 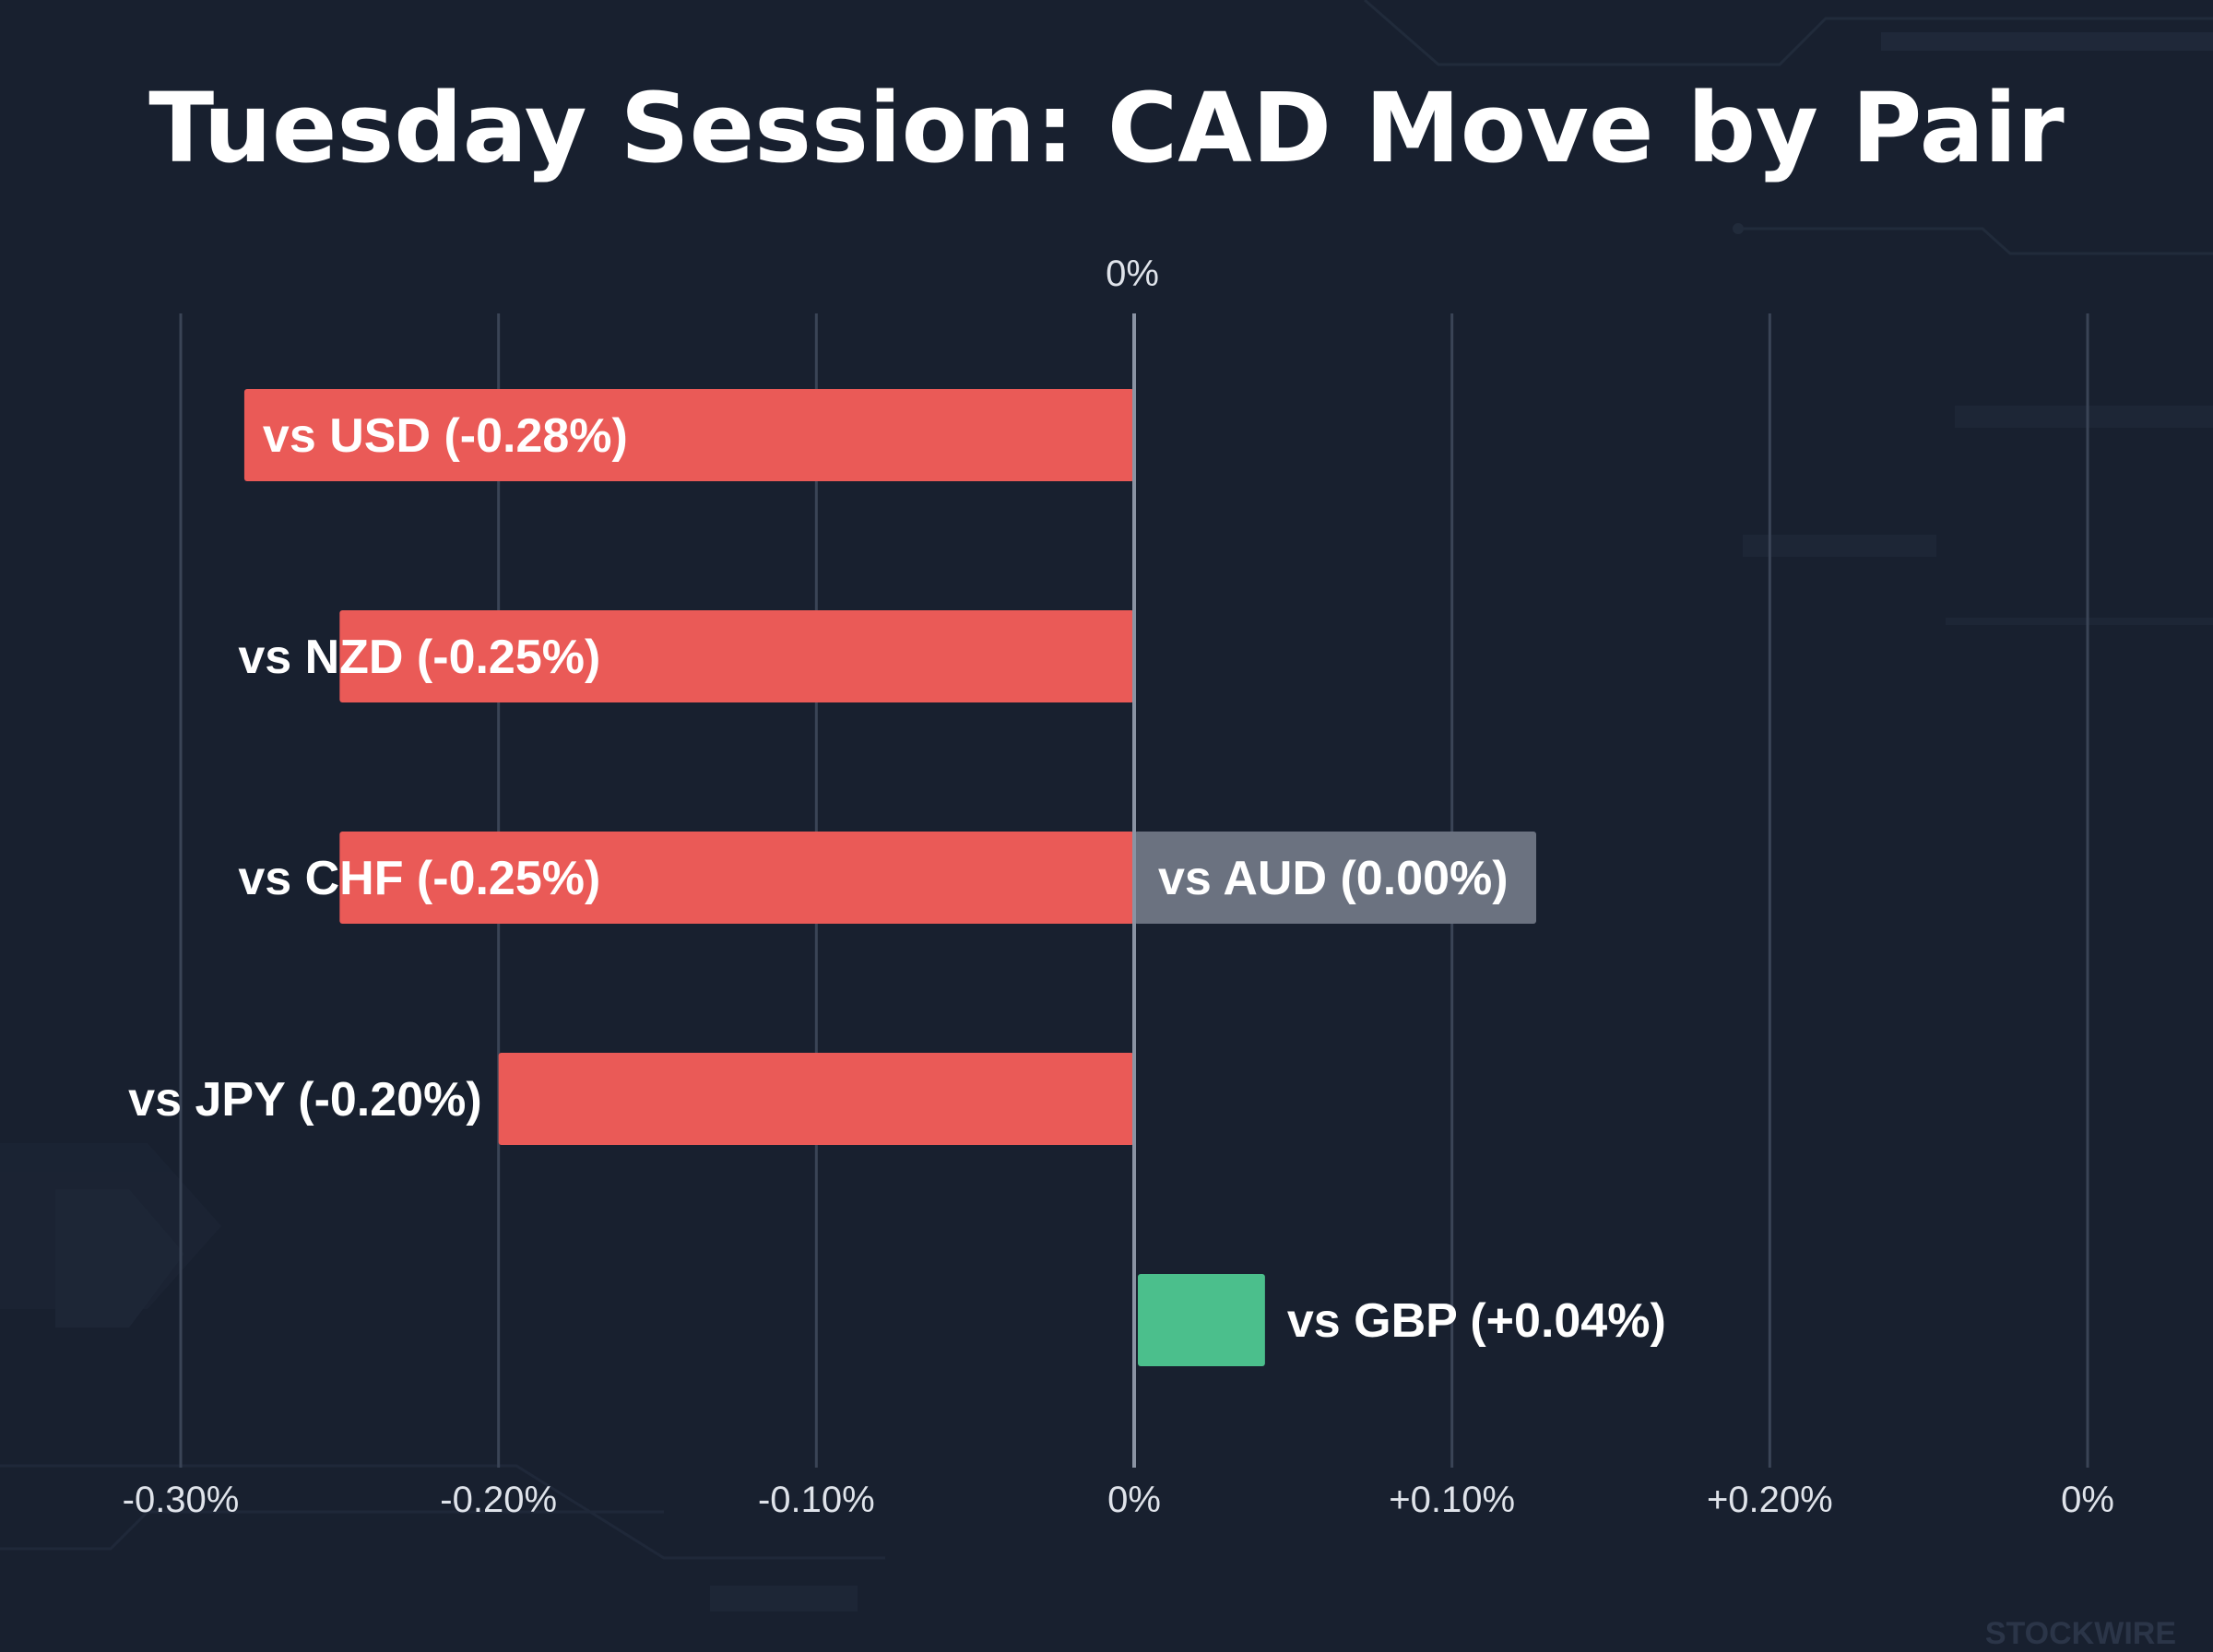 I want to click on x-tick-label: -0.10%, so click(x=816, y=1500).